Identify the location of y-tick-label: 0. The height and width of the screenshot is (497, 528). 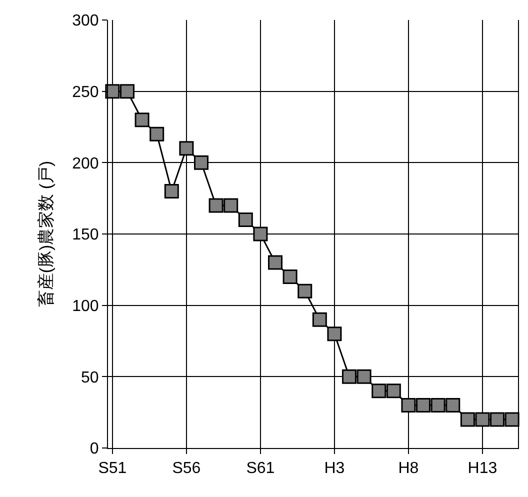
(94, 449).